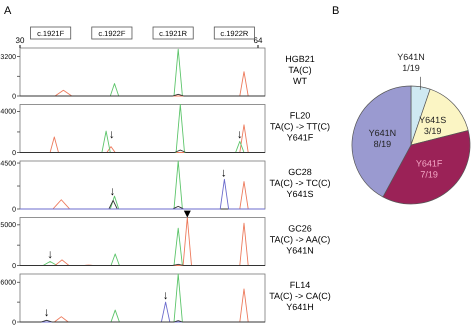 The image size is (474, 326). I want to click on text: TA(C), so click(300, 70).